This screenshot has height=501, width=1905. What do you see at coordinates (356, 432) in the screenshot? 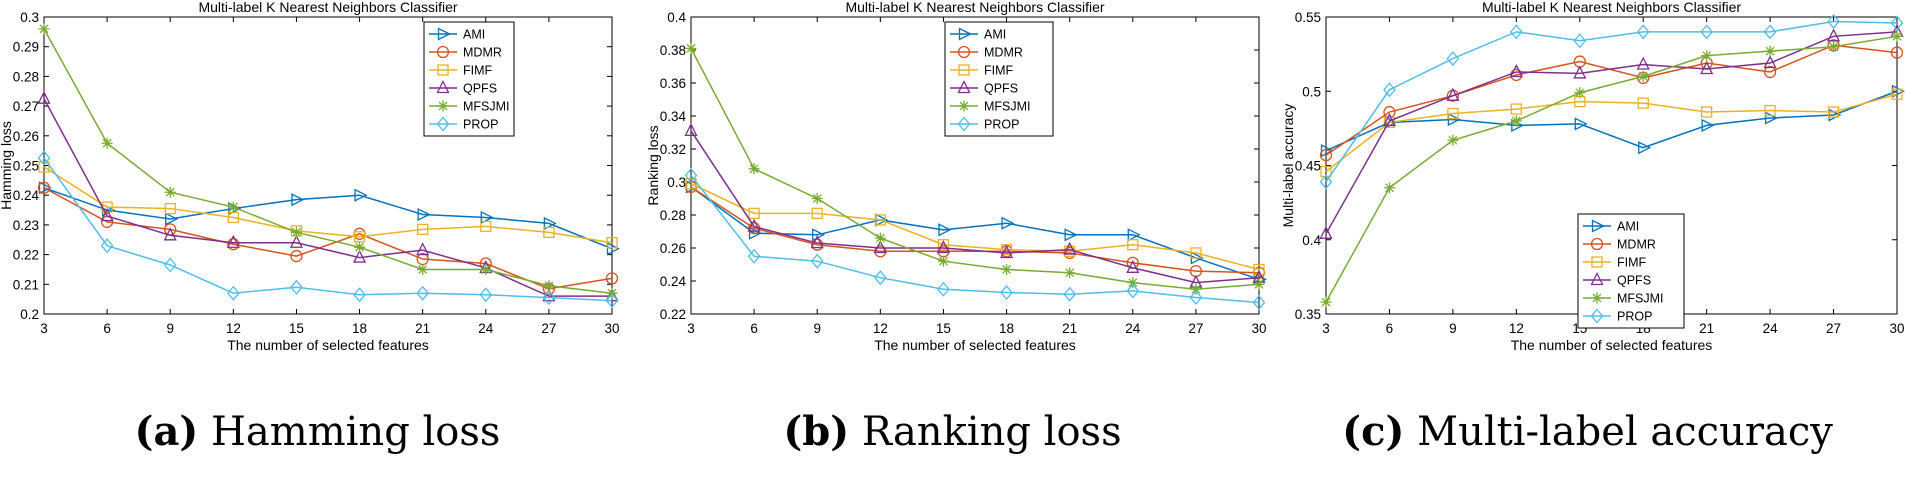
I see `caption-text: Hamming loss` at bounding box center [356, 432].